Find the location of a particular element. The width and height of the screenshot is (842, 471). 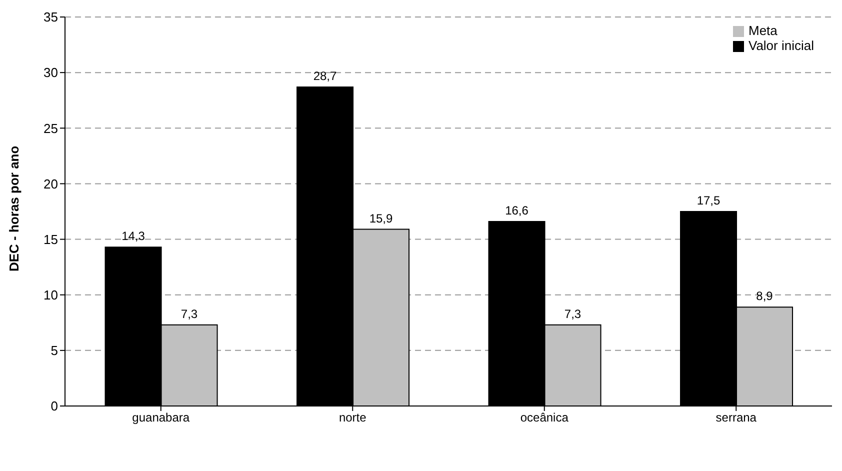

y-tick-label: 20 is located at coordinates (51, 184).